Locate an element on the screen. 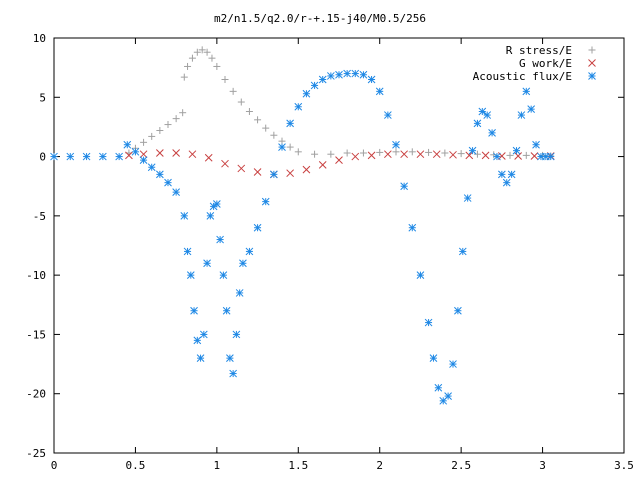 The width and height of the screenshot is (640, 480). x-tick-label: 1 is located at coordinates (217, 465).